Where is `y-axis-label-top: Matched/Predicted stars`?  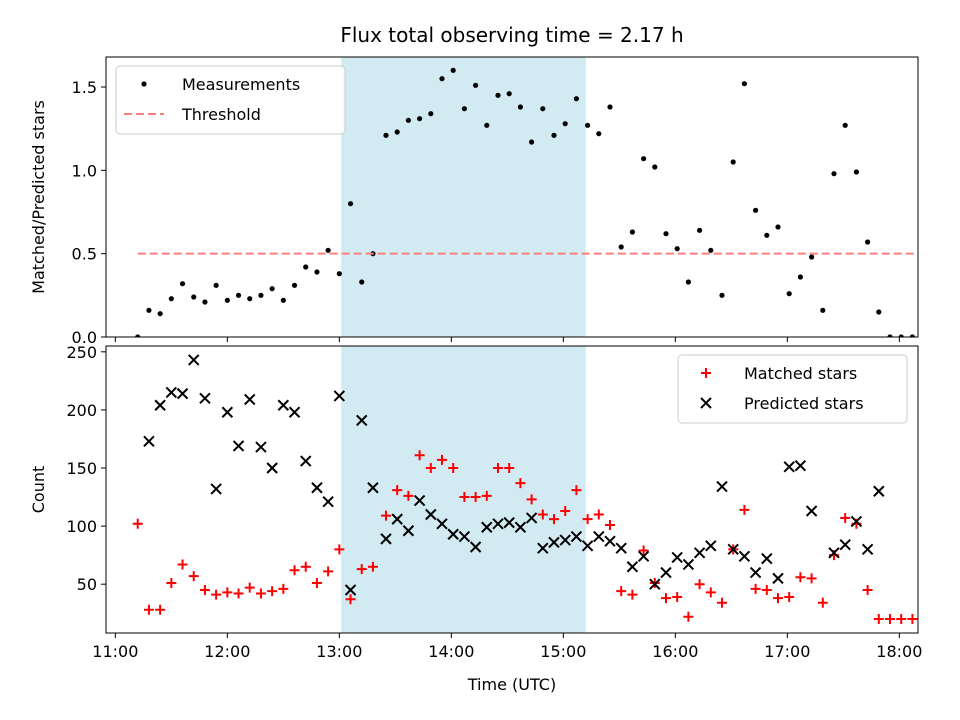 y-axis-label-top: Matched/Predicted stars is located at coordinates (38, 197).